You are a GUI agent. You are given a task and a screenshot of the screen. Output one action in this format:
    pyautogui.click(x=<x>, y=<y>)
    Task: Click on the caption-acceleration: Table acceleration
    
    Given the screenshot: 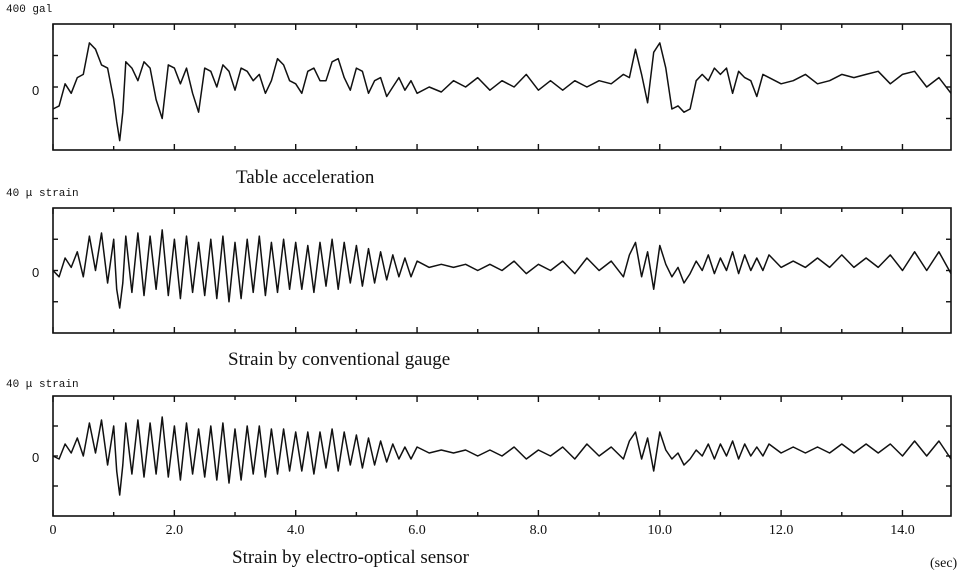 What is the action you would take?
    pyautogui.click(x=305, y=177)
    